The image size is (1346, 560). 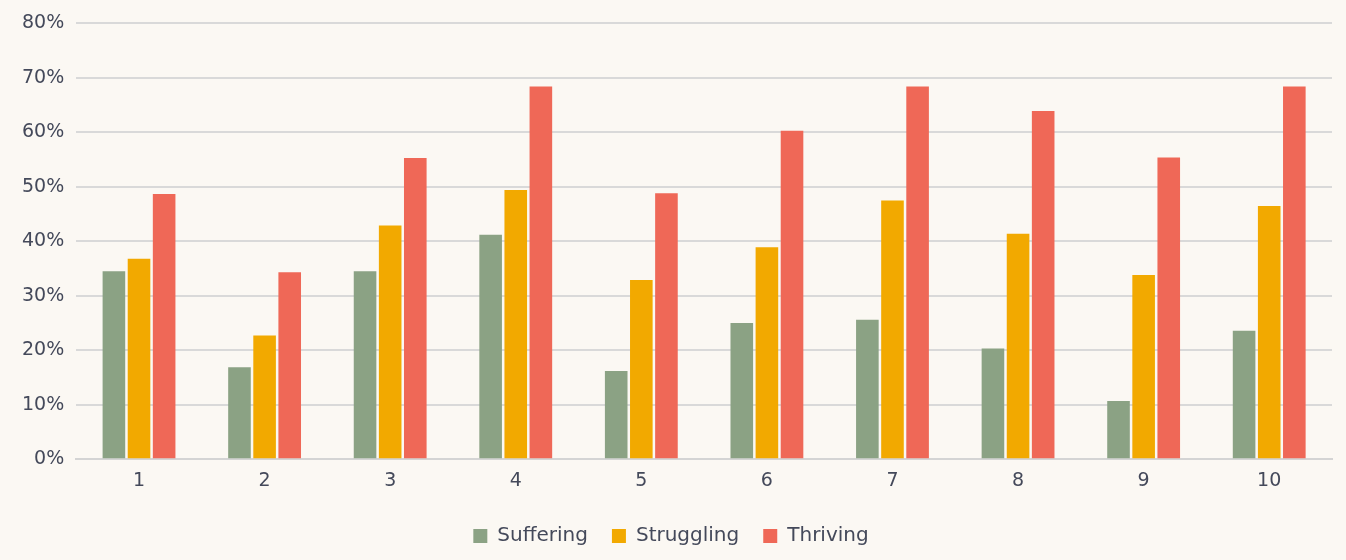 What do you see at coordinates (43, 21) in the screenshot?
I see `y-tick-label: 80%` at bounding box center [43, 21].